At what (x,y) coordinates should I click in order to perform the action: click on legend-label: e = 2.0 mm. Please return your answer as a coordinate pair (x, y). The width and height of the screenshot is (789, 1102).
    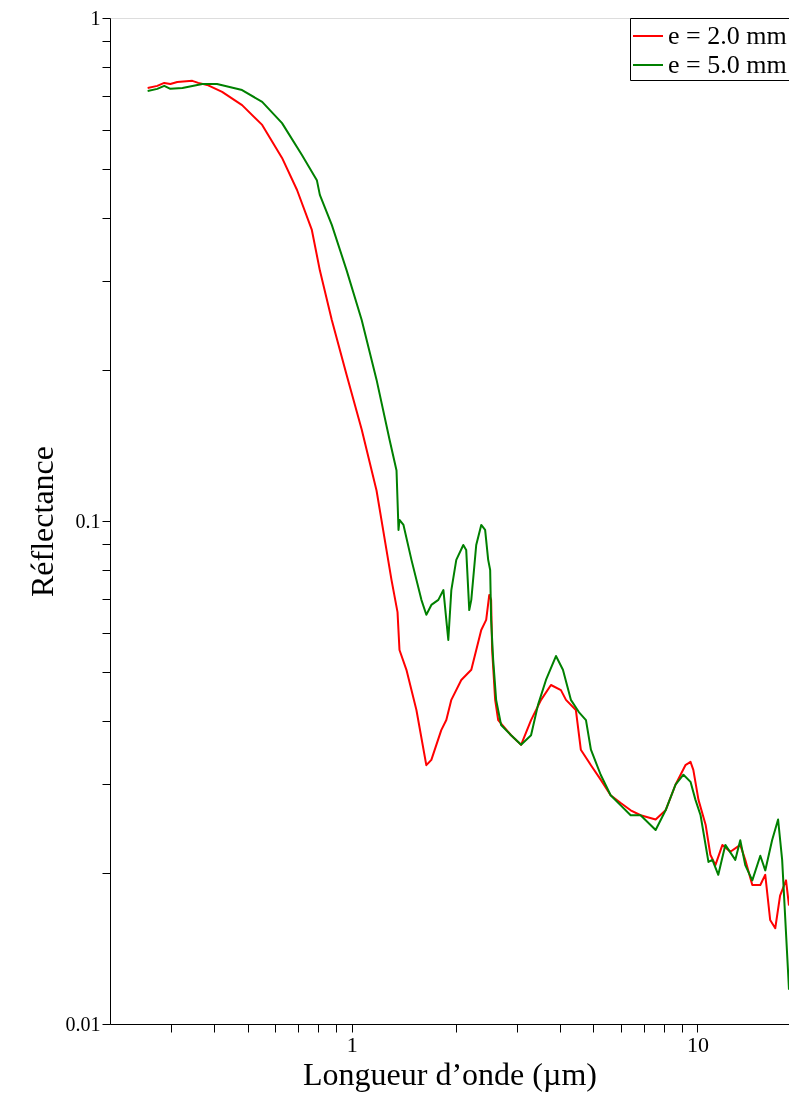
    Looking at the image, I should click on (727, 35).